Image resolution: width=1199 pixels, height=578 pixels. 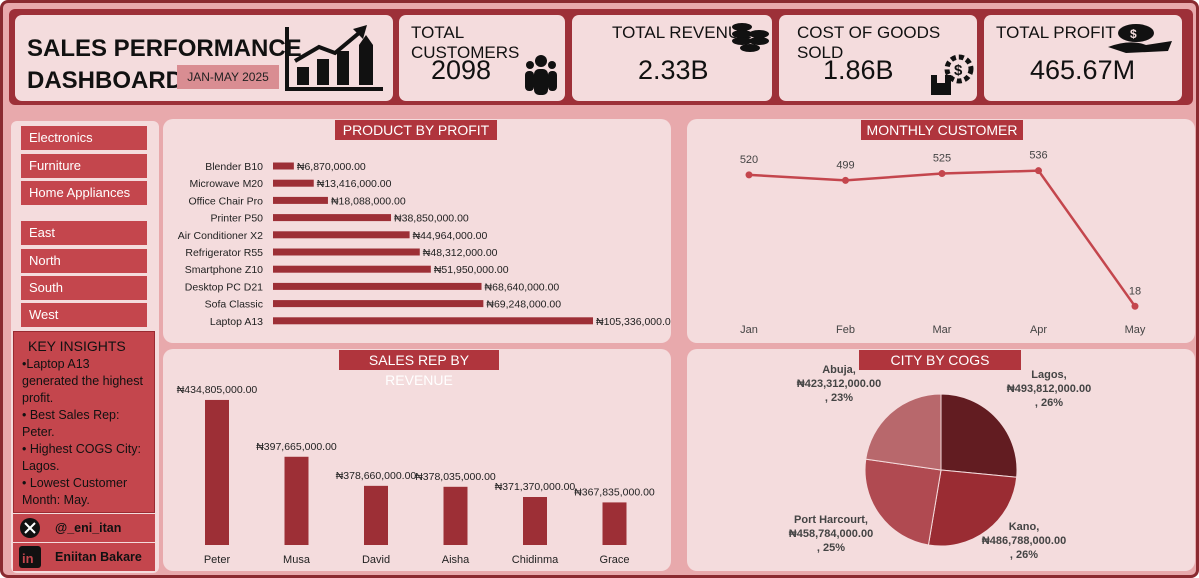 I want to click on money-hand-icon: $, so click(x=1140, y=38).